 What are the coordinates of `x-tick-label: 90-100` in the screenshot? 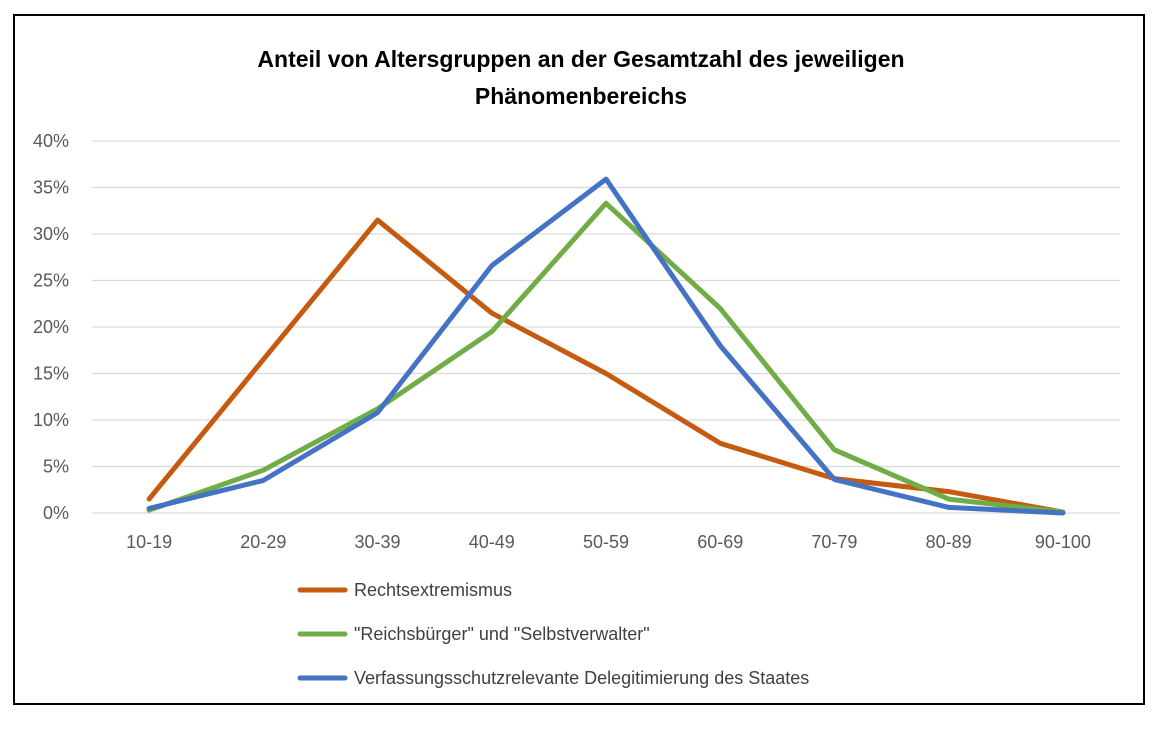 It's located at (1063, 542).